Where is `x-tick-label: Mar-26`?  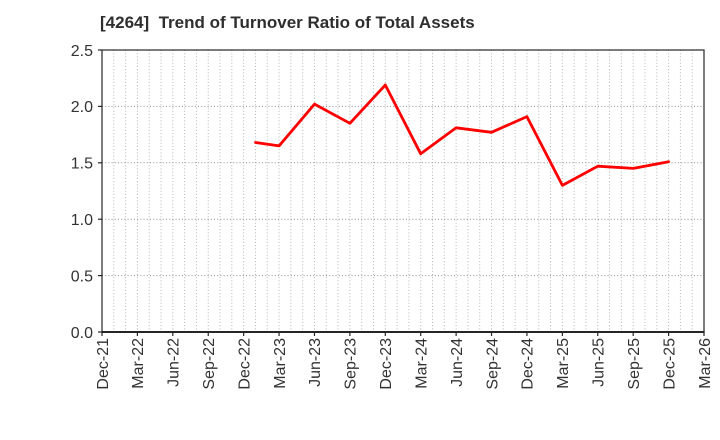 x-tick-label: Mar-26 is located at coordinates (705, 363).